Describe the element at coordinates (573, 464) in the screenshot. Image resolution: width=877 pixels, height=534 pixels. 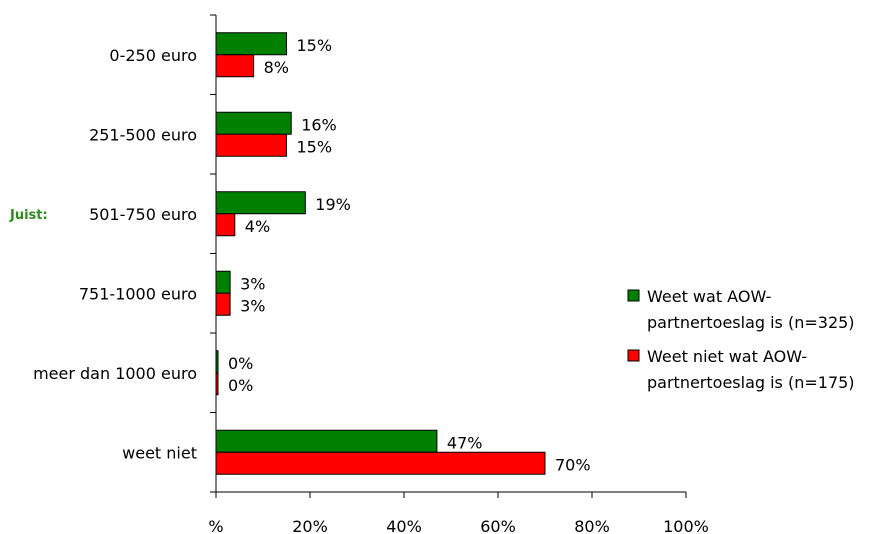
I see `bar-value-label: 70%` at that location.